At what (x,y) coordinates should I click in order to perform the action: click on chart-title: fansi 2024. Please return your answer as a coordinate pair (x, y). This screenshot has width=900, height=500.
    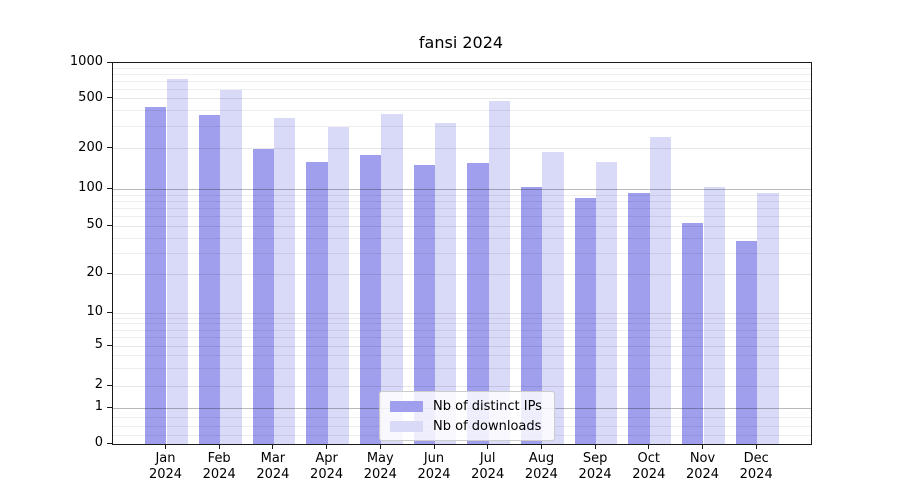
    Looking at the image, I should click on (461, 42).